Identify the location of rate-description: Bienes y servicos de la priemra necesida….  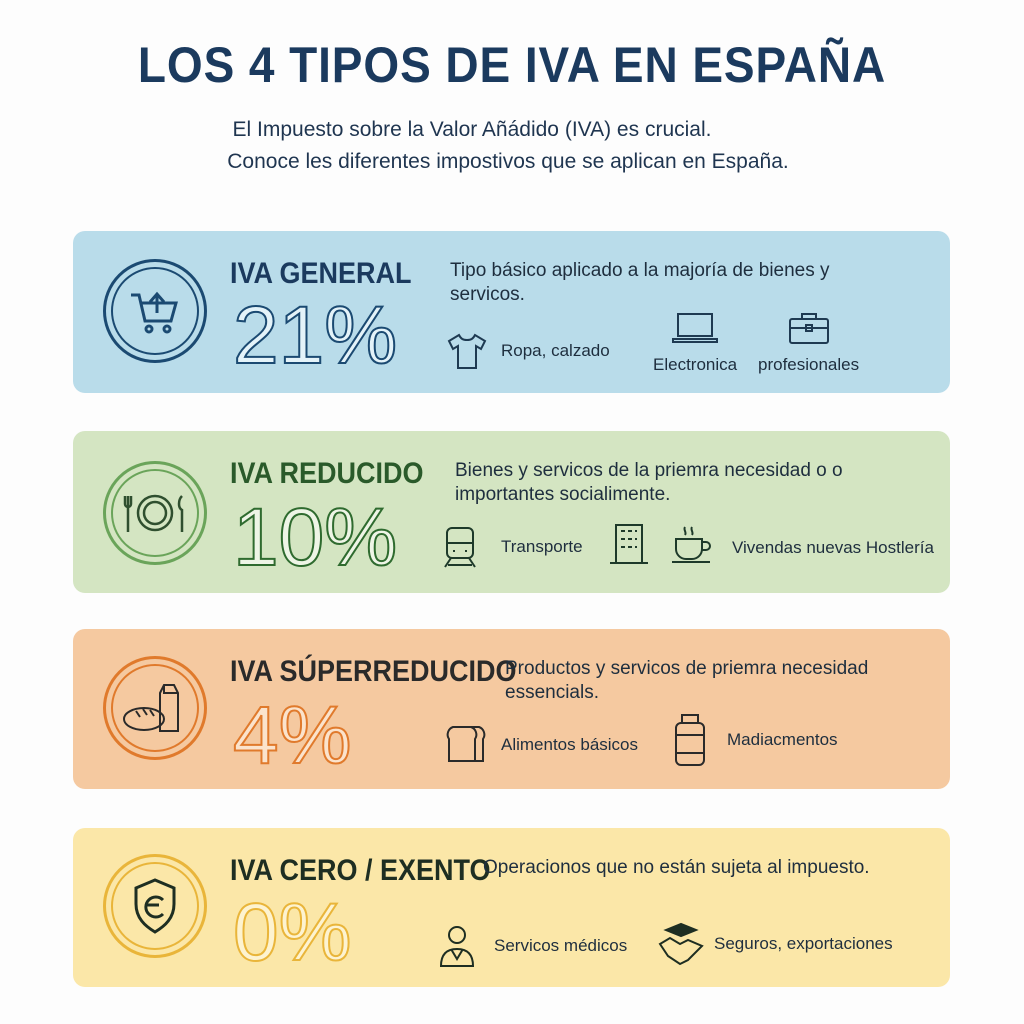
(649, 482).